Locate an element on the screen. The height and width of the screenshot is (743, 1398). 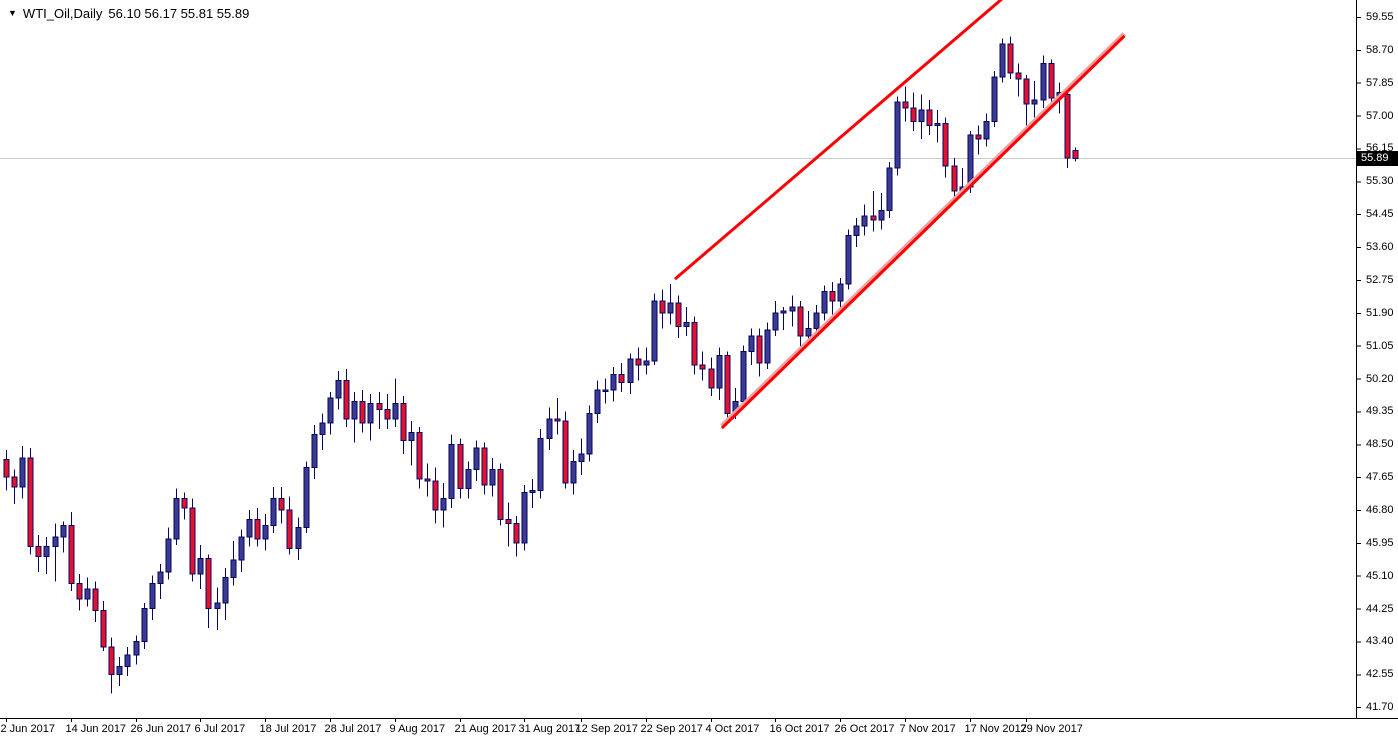
time-axis-label: 22 Sep 2017 is located at coordinates (671, 729).